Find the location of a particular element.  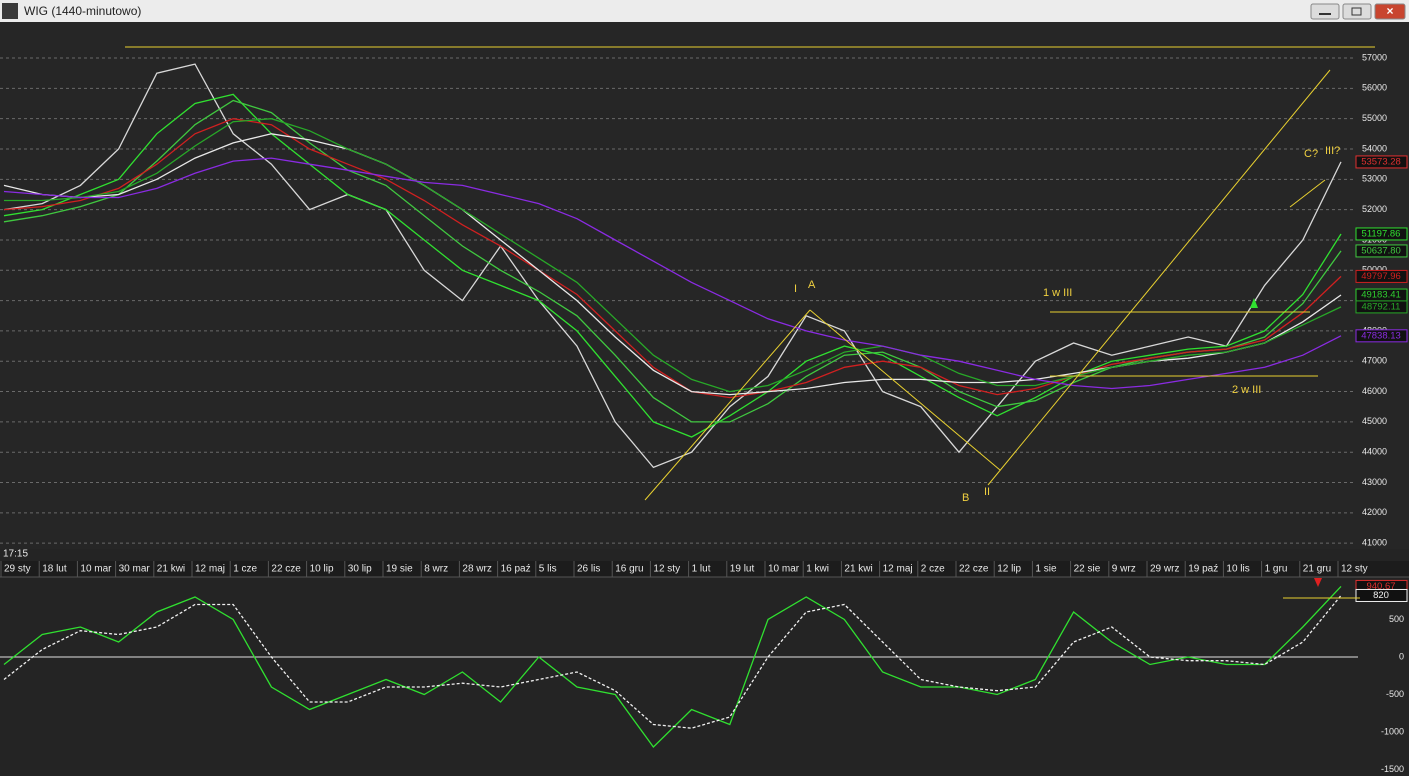

last-value-label: 820 is located at coordinates (1381, 595).